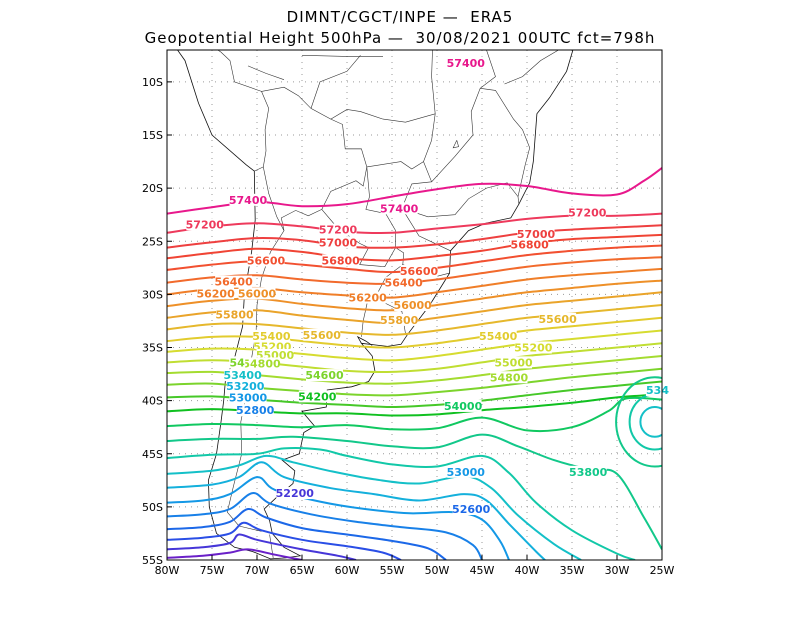 Image resolution: width=800 pixels, height=618 pixels. What do you see at coordinates (152, 507) in the screenshot?
I see `y-tick-label: 50S` at bounding box center [152, 507].